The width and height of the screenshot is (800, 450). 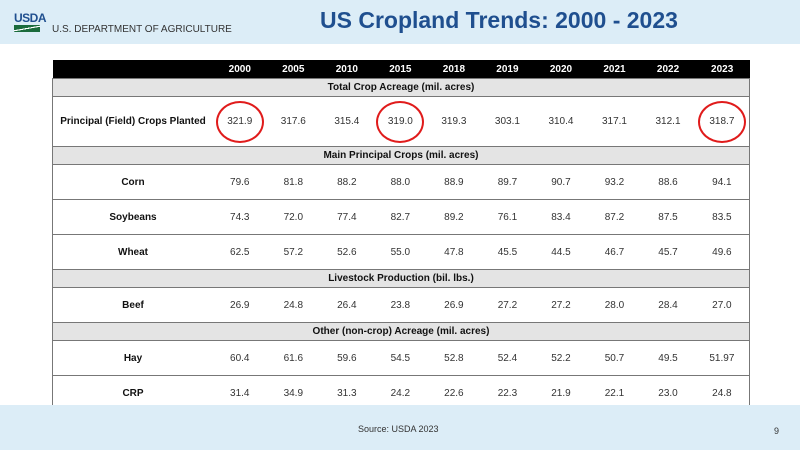 I want to click on cell-value: 76.1, so click(x=507, y=217).